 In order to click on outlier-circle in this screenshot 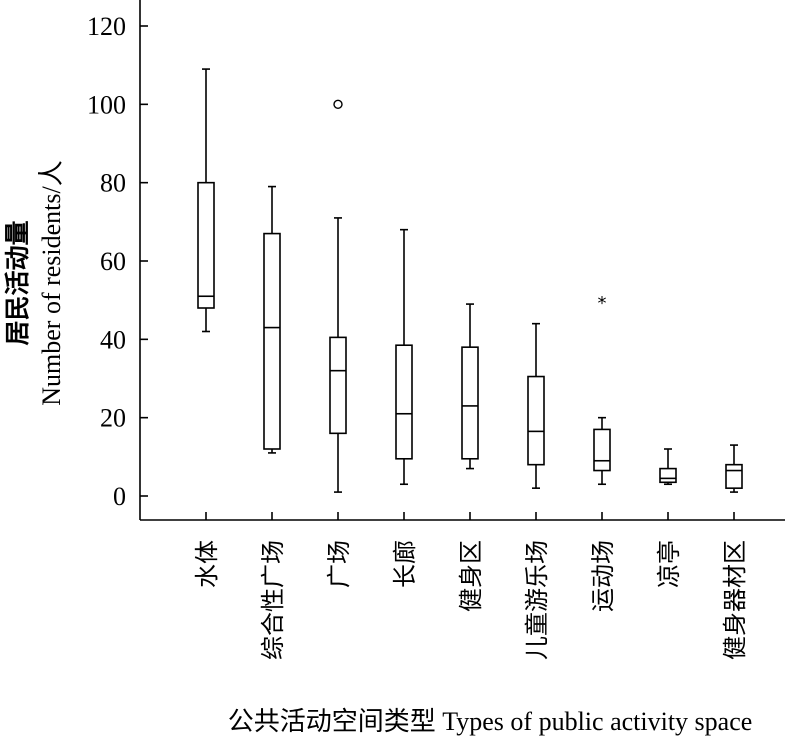, I will do `click(338, 104)`.